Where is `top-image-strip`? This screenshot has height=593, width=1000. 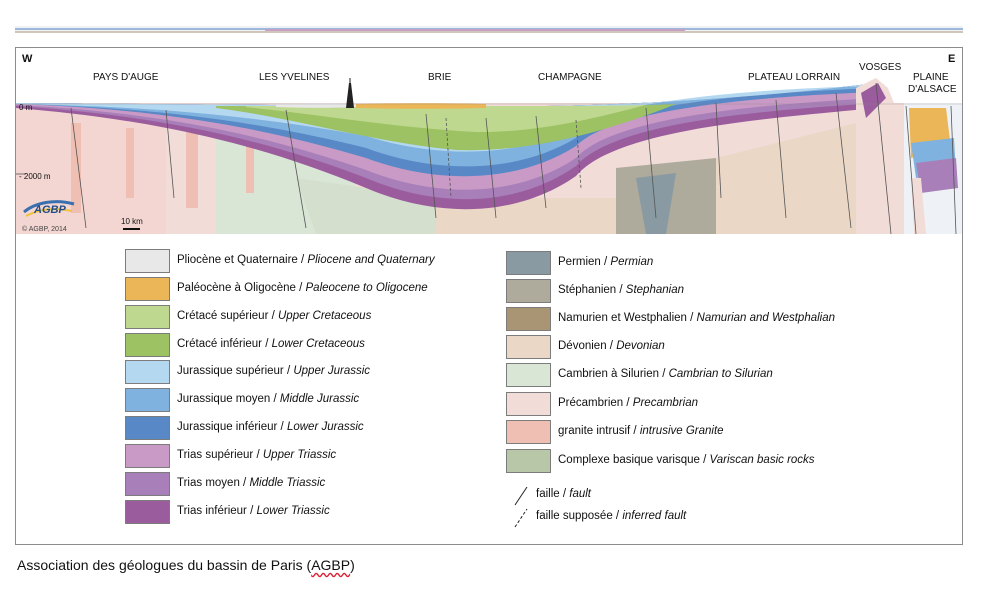 top-image-strip is located at coordinates (489, 29).